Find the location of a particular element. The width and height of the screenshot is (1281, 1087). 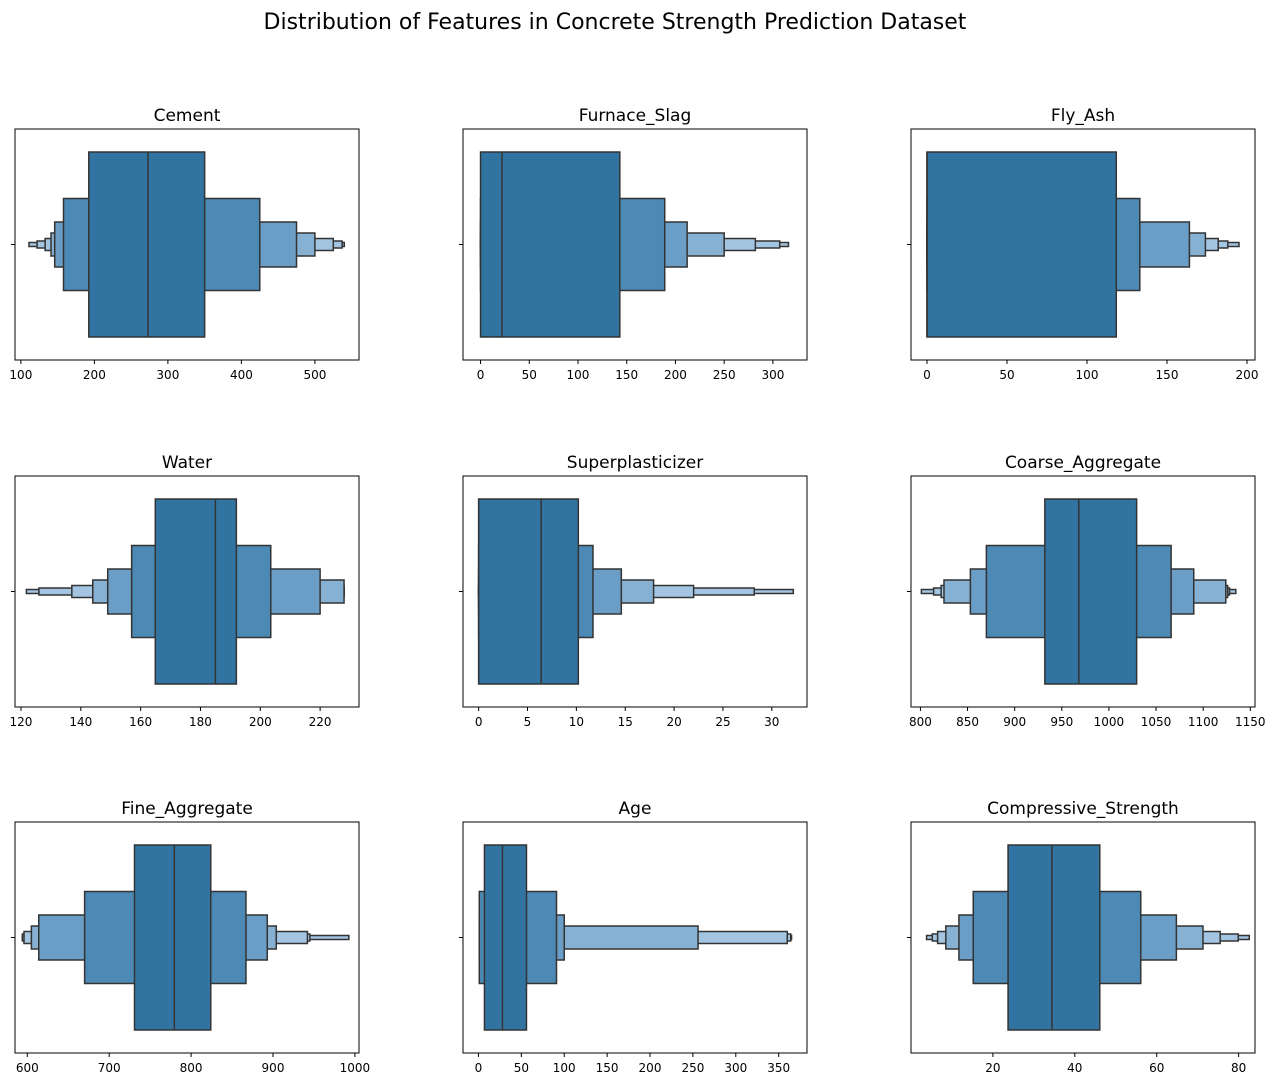

subplot-fine-aggregate: Fine_Aggregate 600 700 800 900 1000 is located at coordinates (190, 937).